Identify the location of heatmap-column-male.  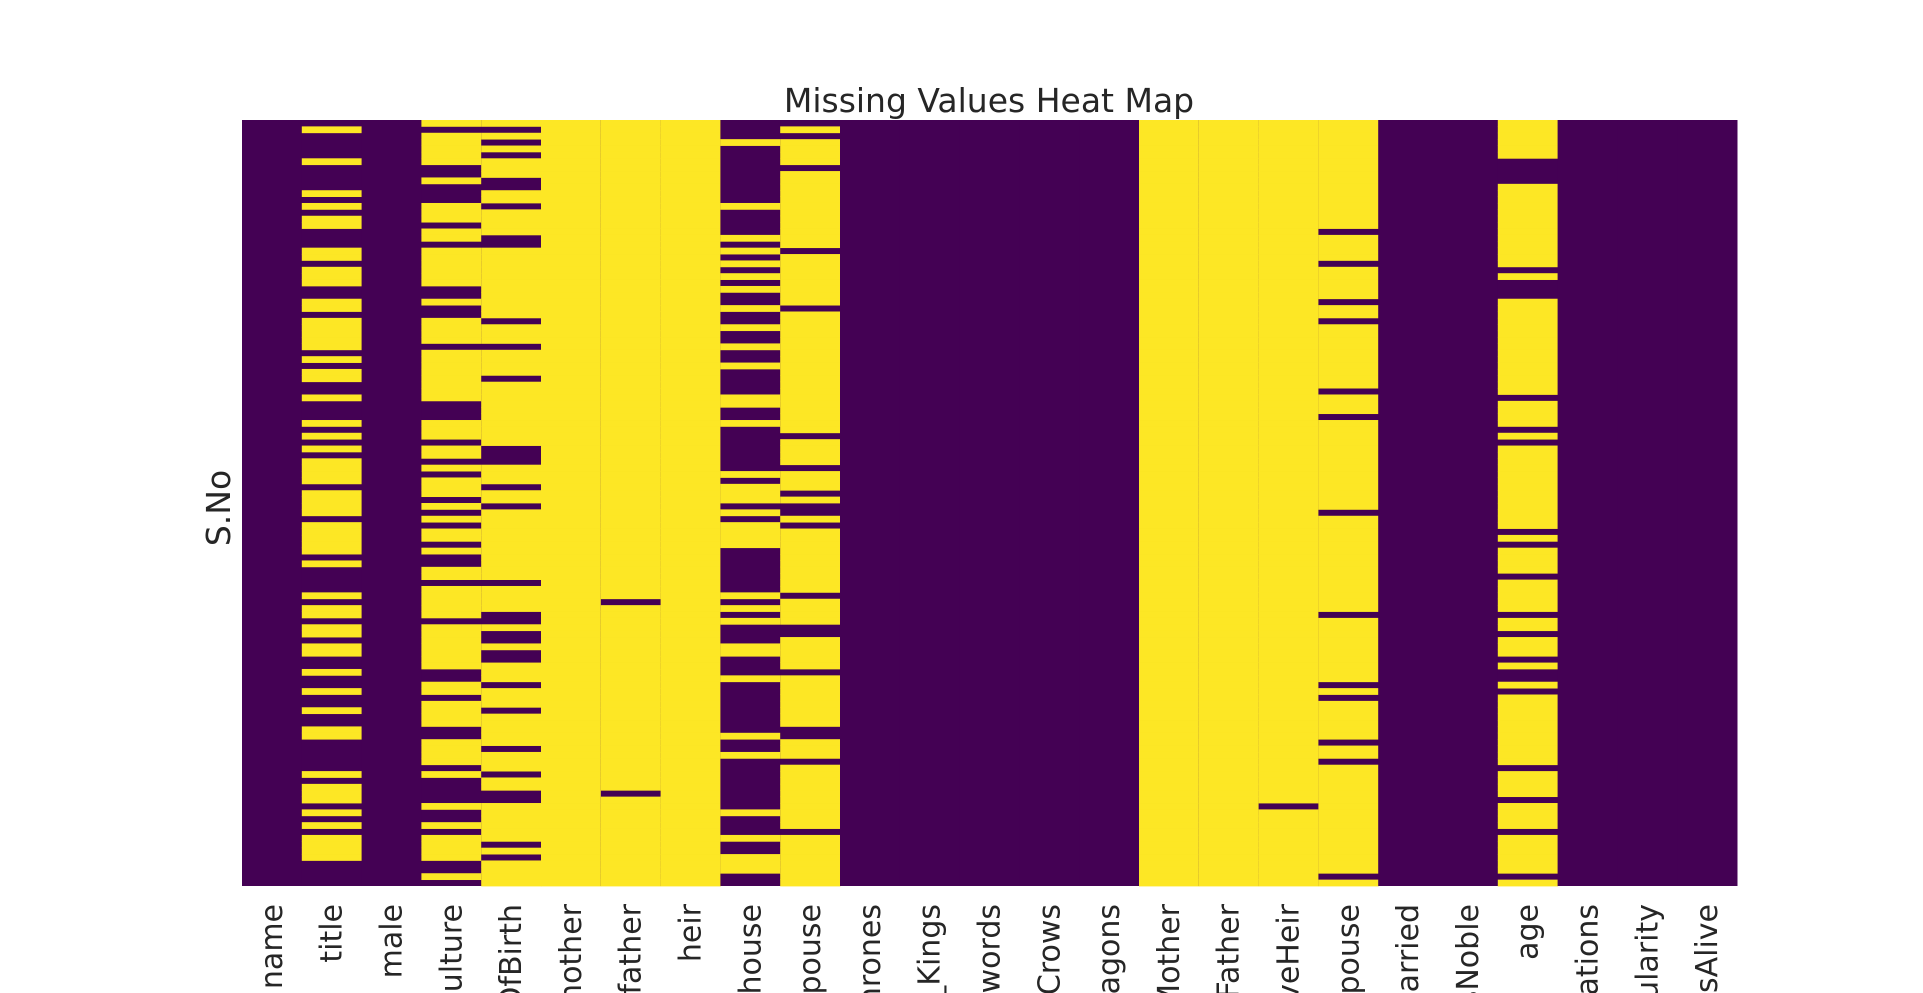
(391, 503).